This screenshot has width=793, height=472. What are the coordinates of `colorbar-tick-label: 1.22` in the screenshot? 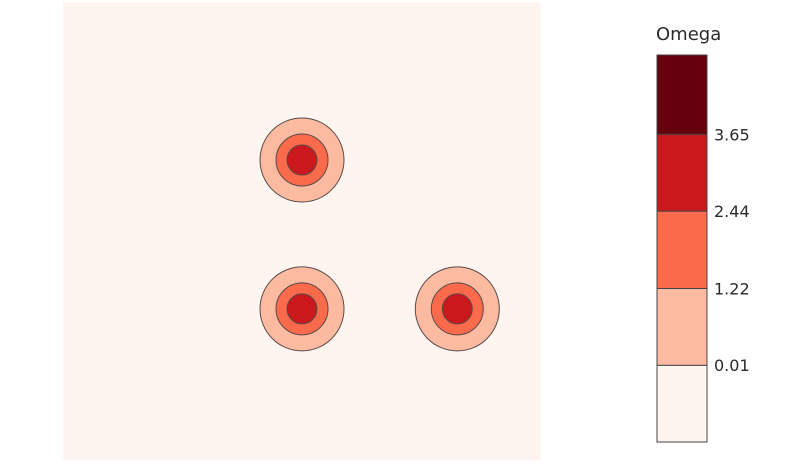 It's located at (732, 289).